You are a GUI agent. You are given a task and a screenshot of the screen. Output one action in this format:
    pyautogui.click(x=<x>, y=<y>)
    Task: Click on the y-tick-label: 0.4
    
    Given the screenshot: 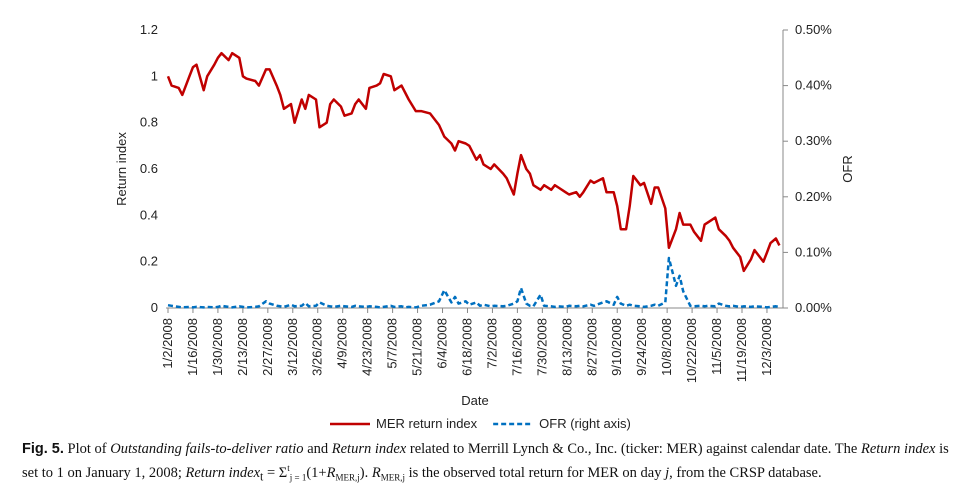 What is the action you would take?
    pyautogui.click(x=149, y=214)
    